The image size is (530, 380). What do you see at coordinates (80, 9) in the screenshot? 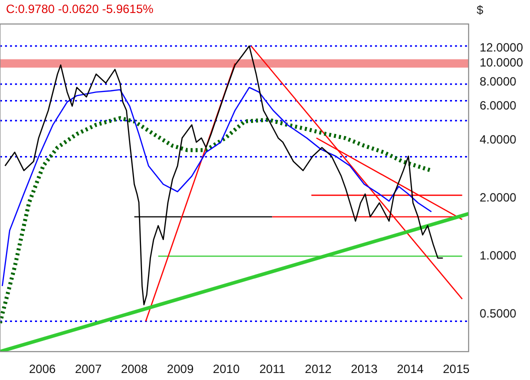
I see `chart-title: C:0.9780 -0.0620 -5.9615%` at bounding box center [80, 9].